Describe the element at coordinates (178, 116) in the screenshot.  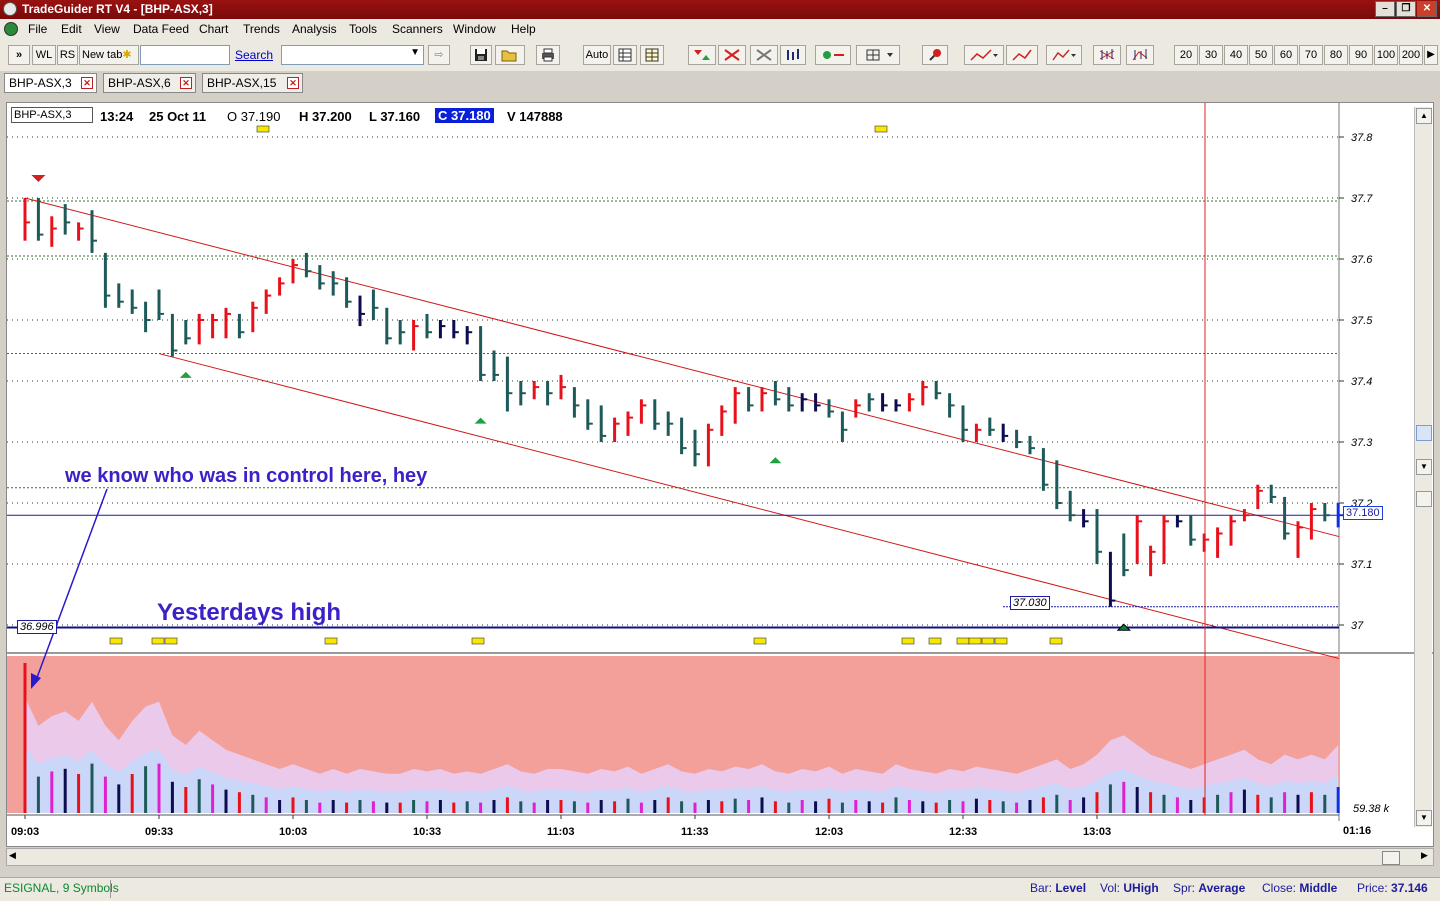
I see `info-date: 25 Oct 11` at that location.